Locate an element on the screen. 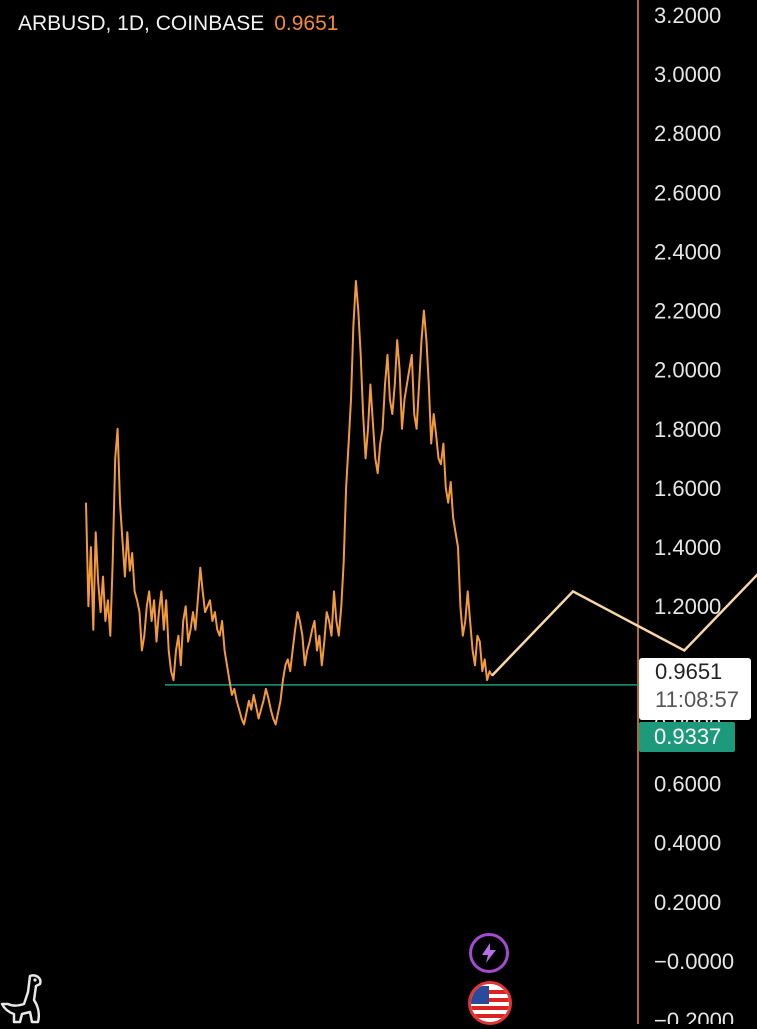 This screenshot has height=1029, width=757. y-tick-label: 0.6000 is located at coordinates (687, 784).